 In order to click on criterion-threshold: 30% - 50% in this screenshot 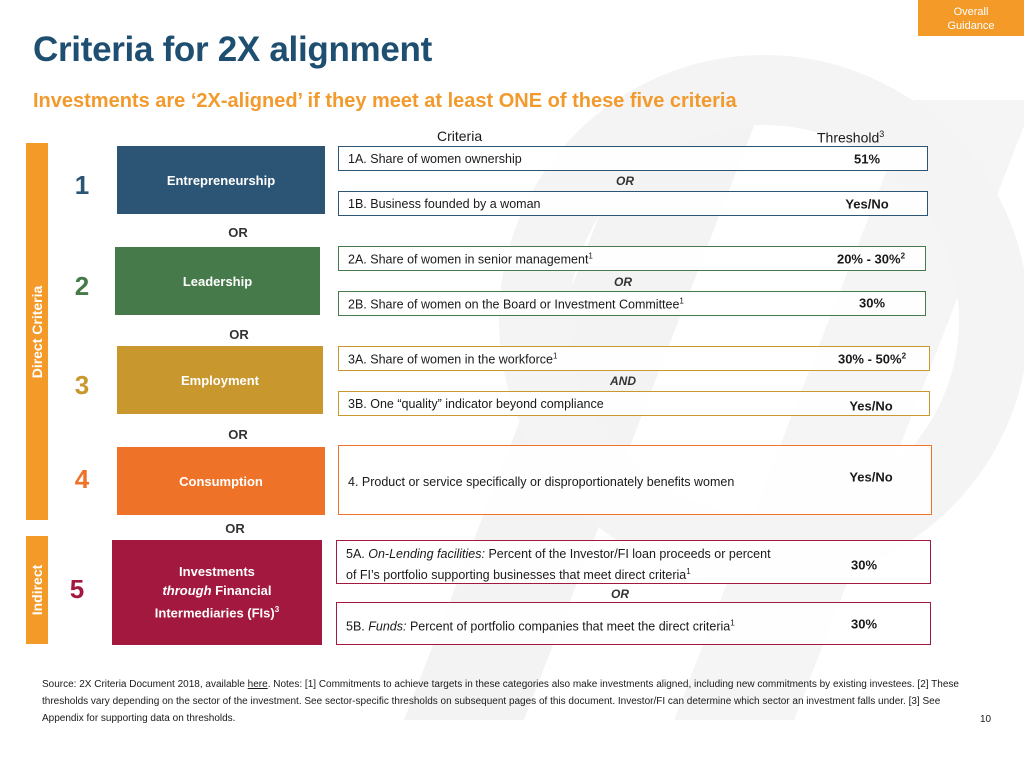, I will do `click(869, 359)`.